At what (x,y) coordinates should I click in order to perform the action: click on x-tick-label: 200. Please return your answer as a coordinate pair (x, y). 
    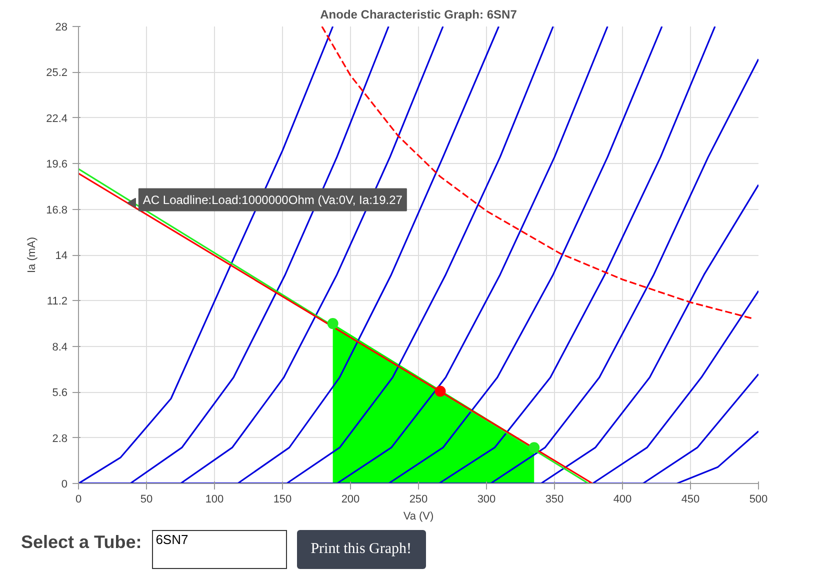
    Looking at the image, I should click on (350, 500).